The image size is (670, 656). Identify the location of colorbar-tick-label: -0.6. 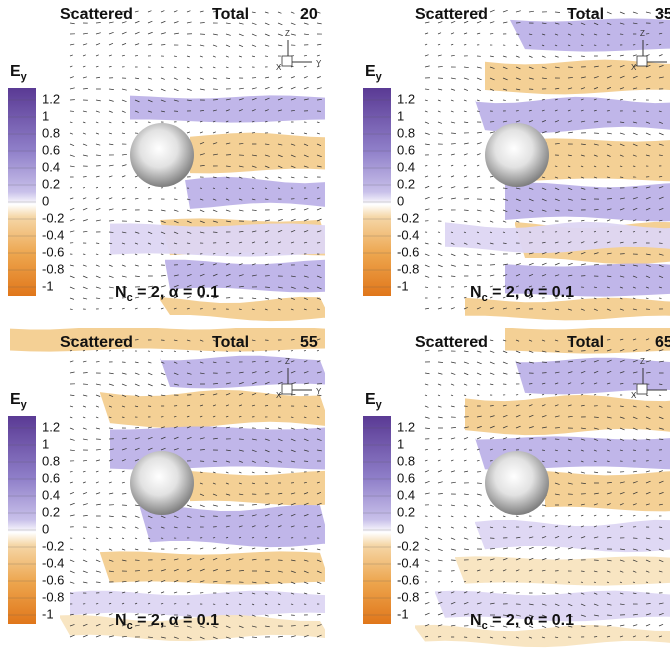
(408, 579).